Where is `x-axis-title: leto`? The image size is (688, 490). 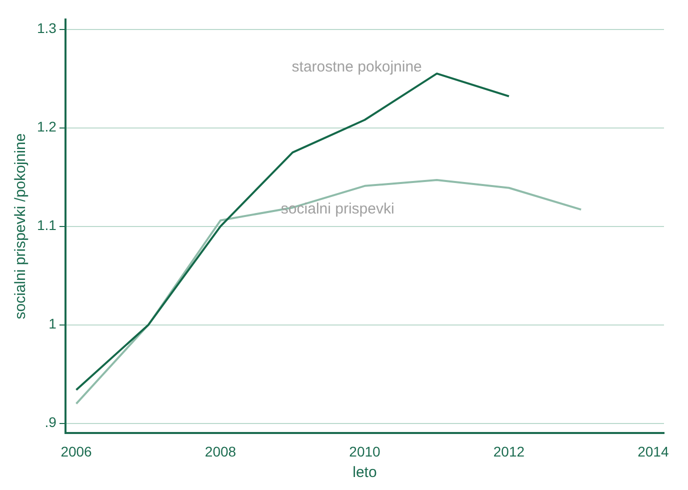 x-axis-title: leto is located at coordinates (364, 473).